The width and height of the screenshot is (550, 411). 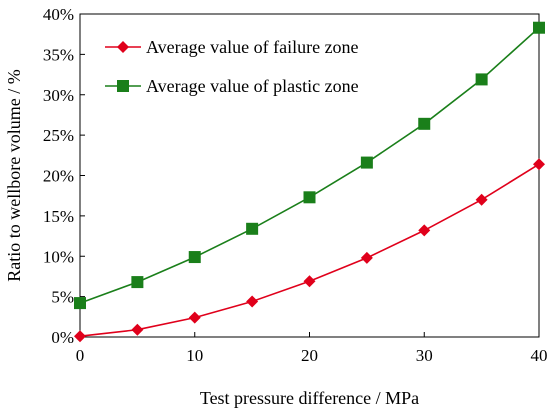 I want to click on legend-item-2: Average value of plastic zone, so click(x=232, y=86).